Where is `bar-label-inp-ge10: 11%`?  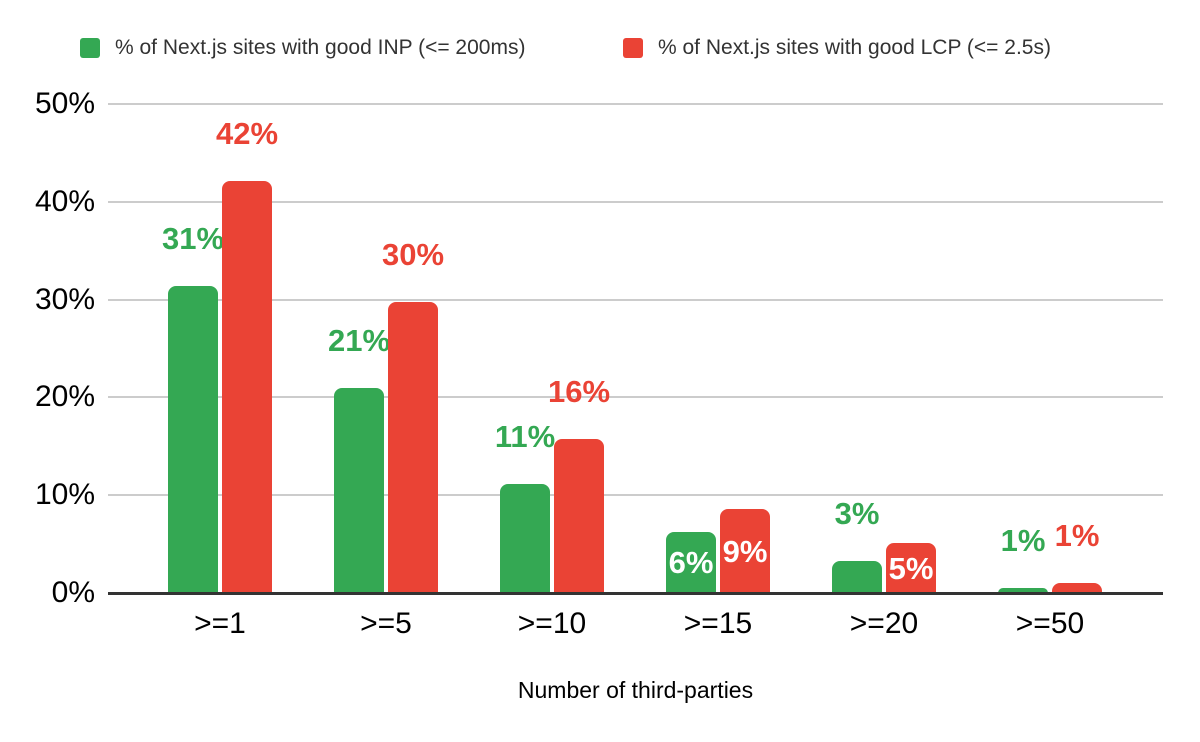
bar-label-inp-ge10: 11% is located at coordinates (525, 436).